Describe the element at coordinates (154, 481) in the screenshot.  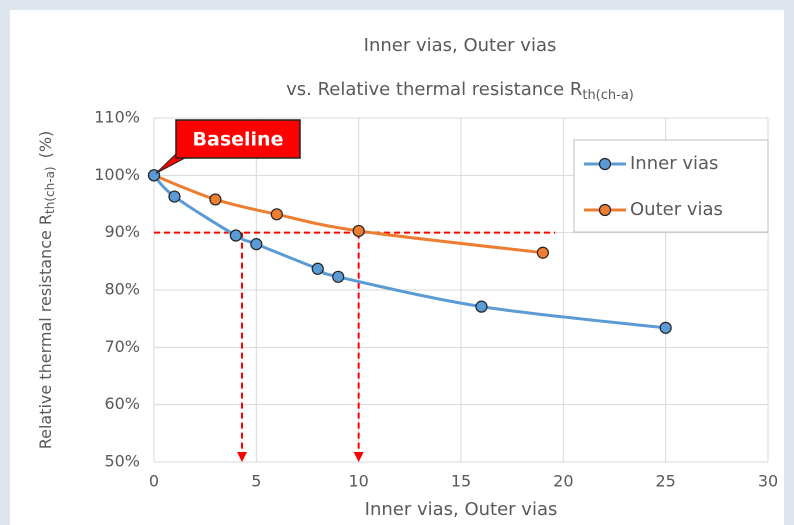
I see `x-tick-label: 0` at that location.